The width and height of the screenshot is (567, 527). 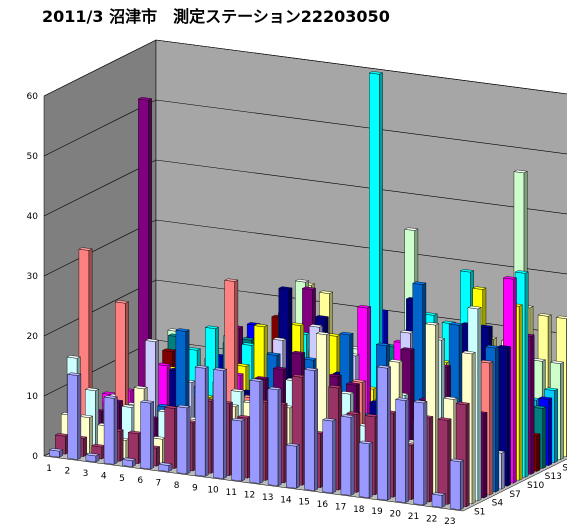 What do you see at coordinates (104, 476) in the screenshot?
I see `x-tick-label: 4` at bounding box center [104, 476].